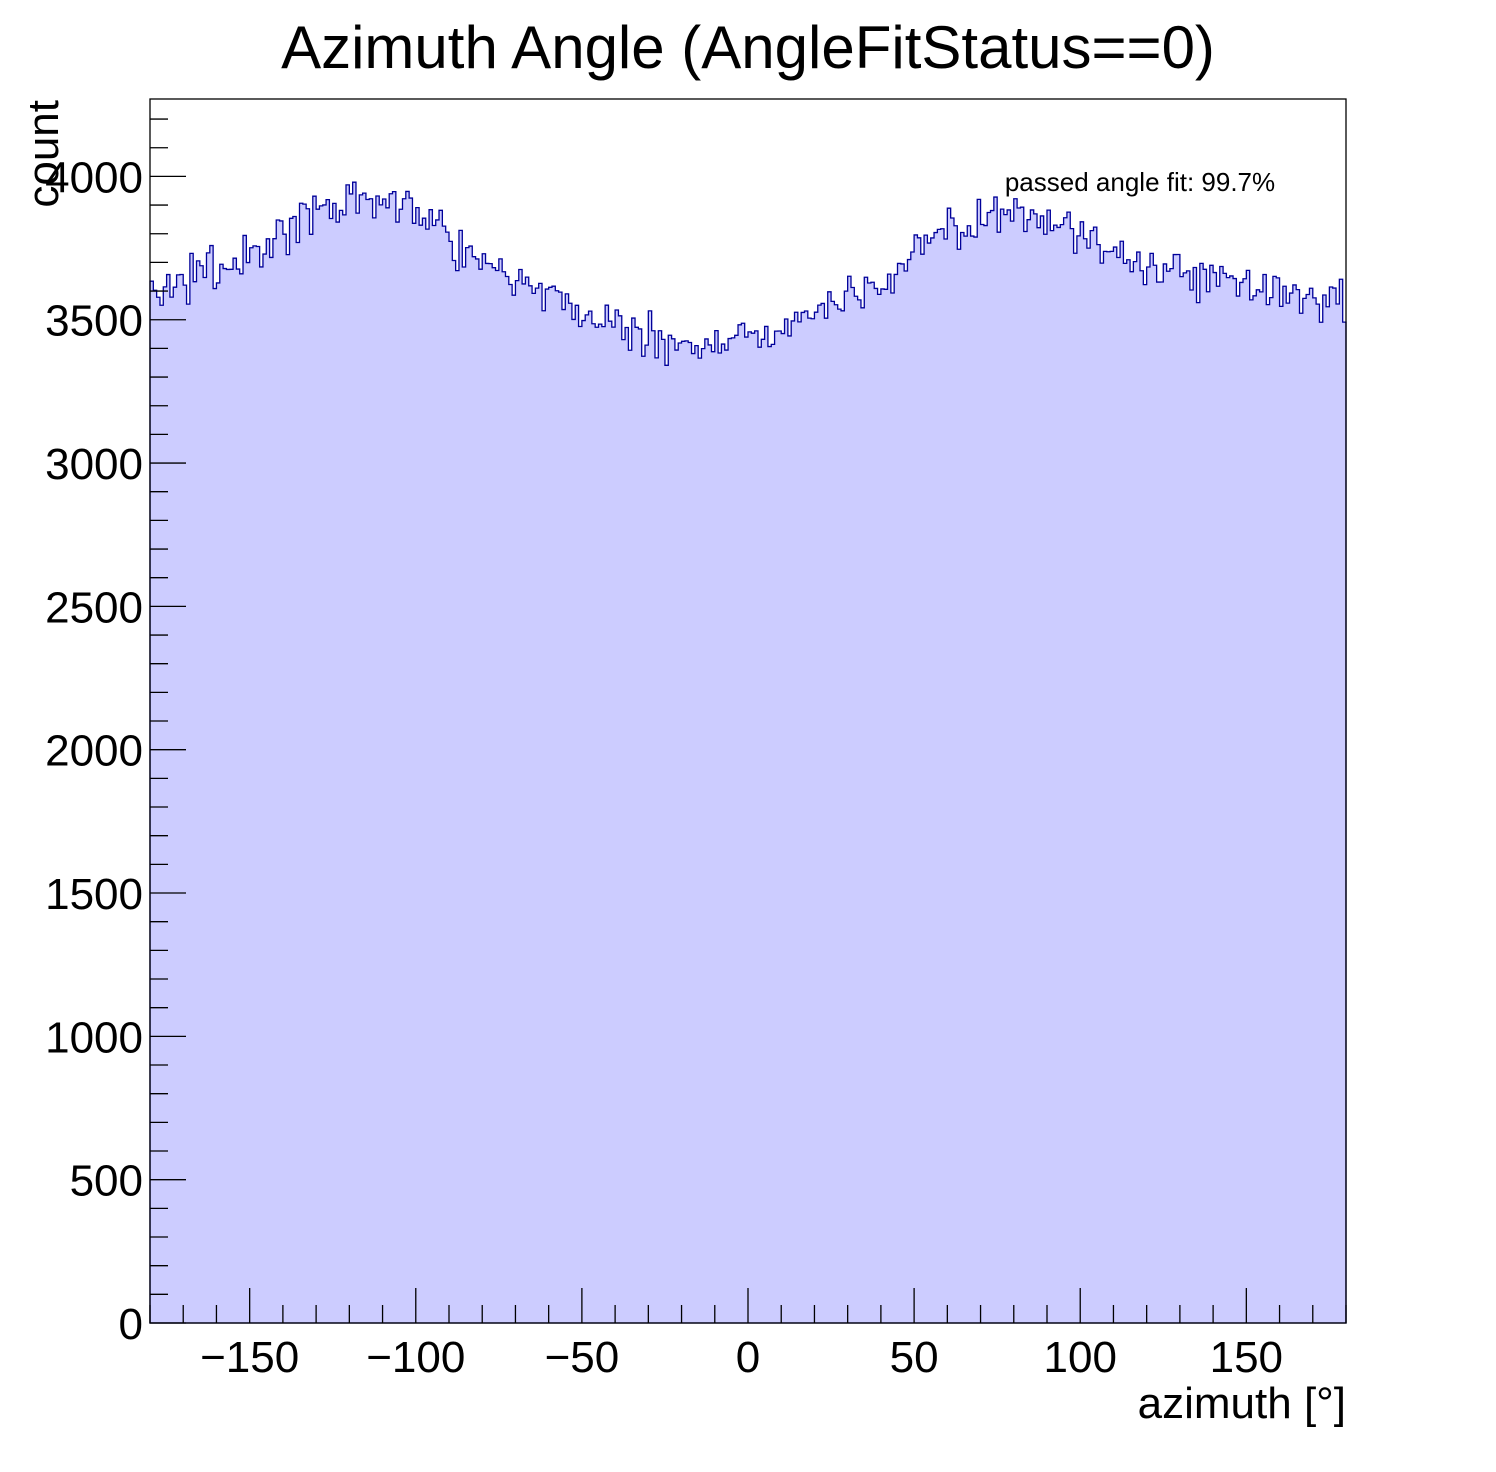 This screenshot has height=1472, width=1496. Describe the element at coordinates (94, 607) in the screenshot. I see `y-tick-label: 2500` at that location.